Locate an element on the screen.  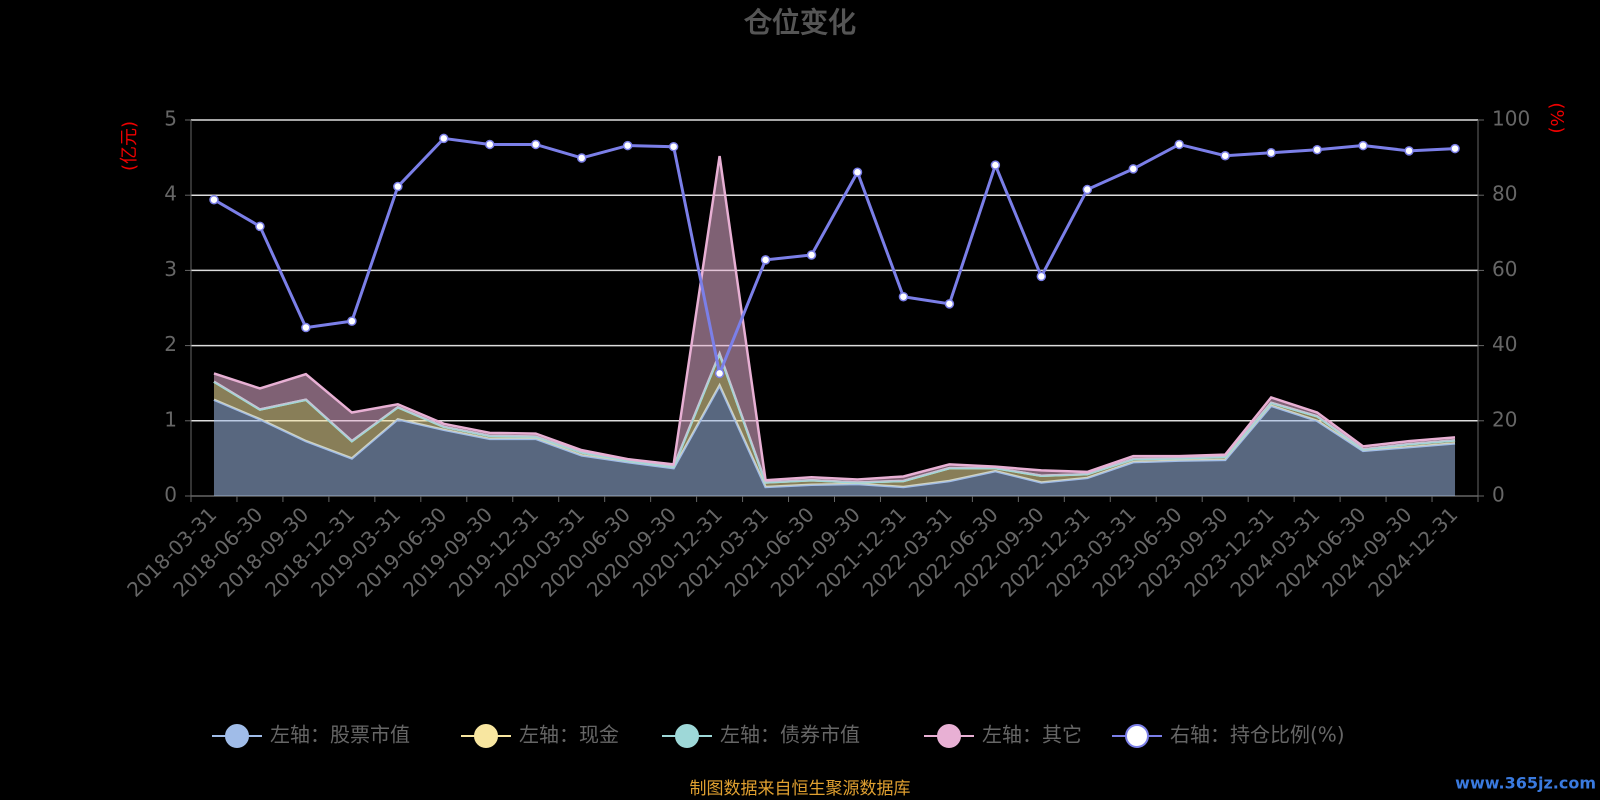
legend-item: 左轴：股票市值 is located at coordinates (311, 735).